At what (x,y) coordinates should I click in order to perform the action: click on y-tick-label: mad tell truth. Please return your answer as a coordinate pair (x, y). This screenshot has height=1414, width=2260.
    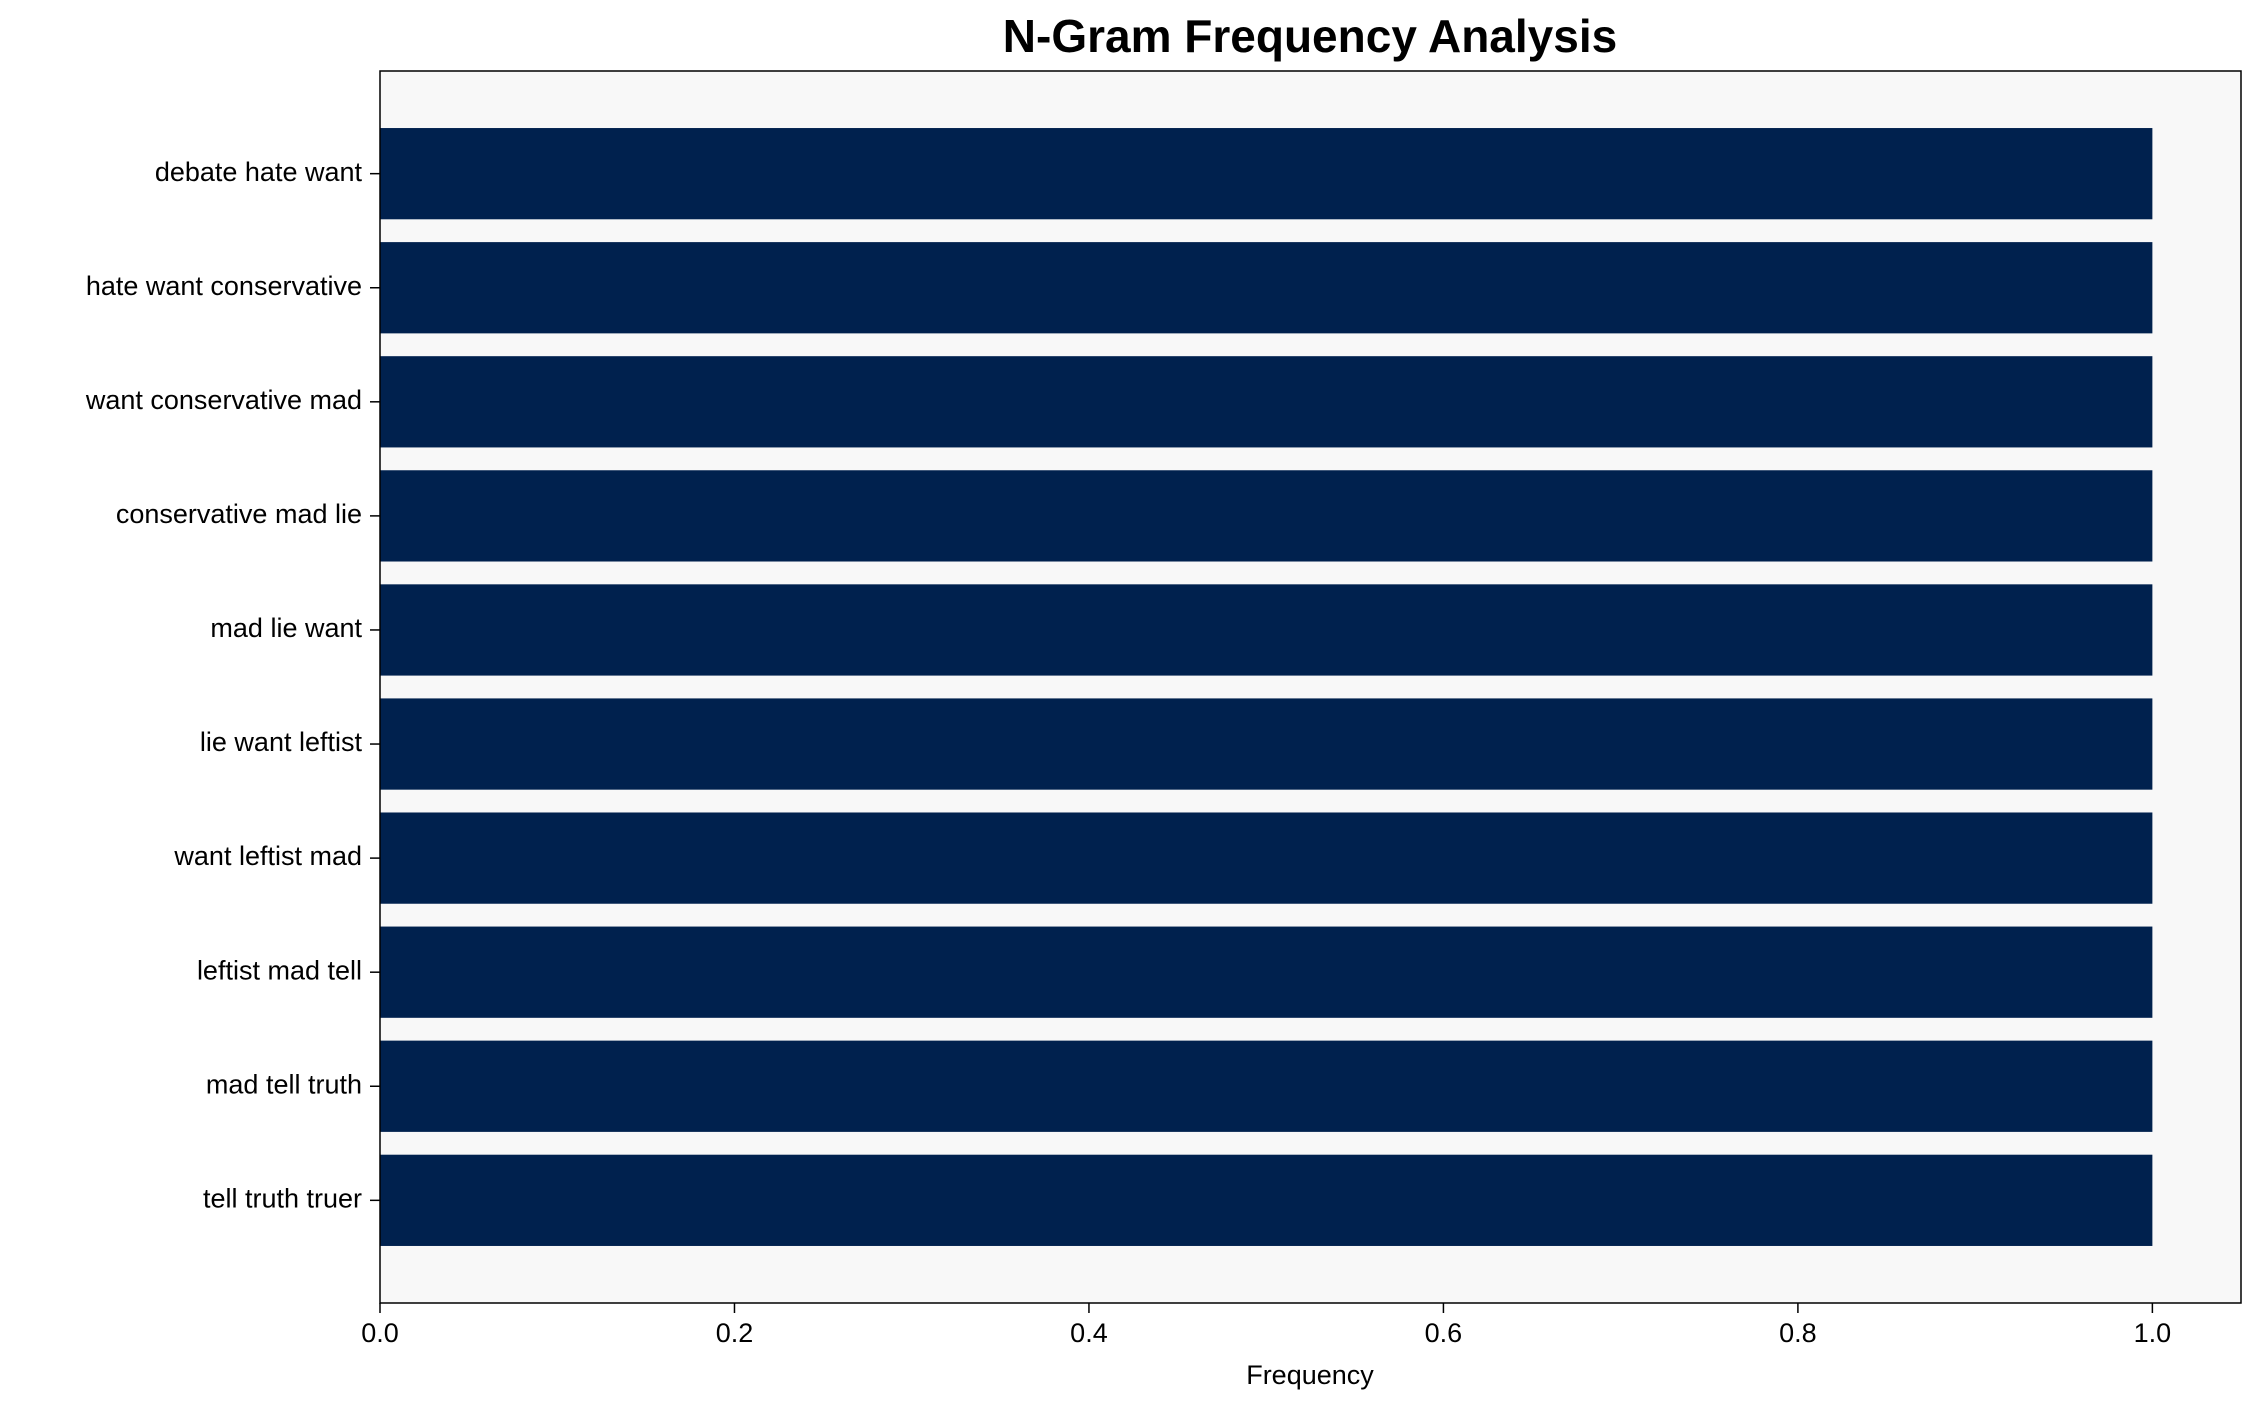
    Looking at the image, I should click on (284, 1084).